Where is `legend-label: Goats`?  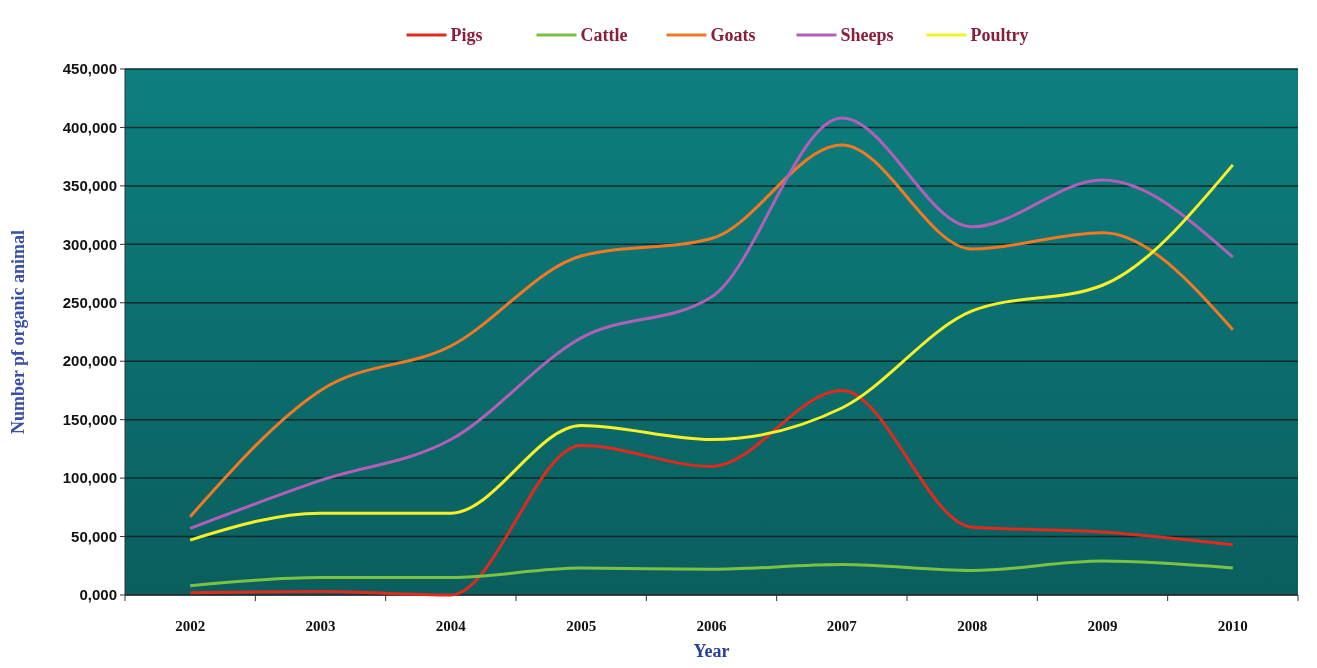
legend-label: Goats is located at coordinates (733, 35).